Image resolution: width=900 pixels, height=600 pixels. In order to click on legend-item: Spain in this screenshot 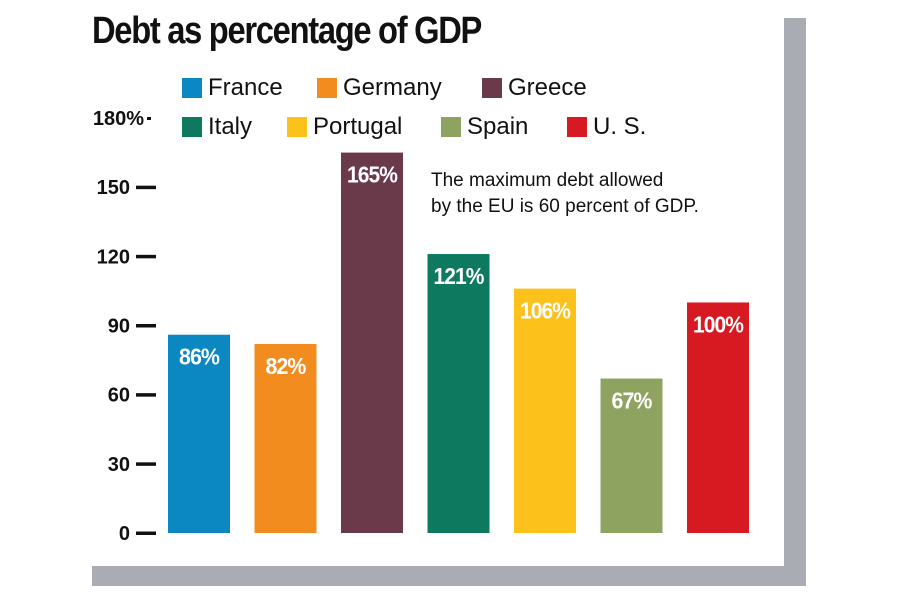, I will do `click(484, 127)`.